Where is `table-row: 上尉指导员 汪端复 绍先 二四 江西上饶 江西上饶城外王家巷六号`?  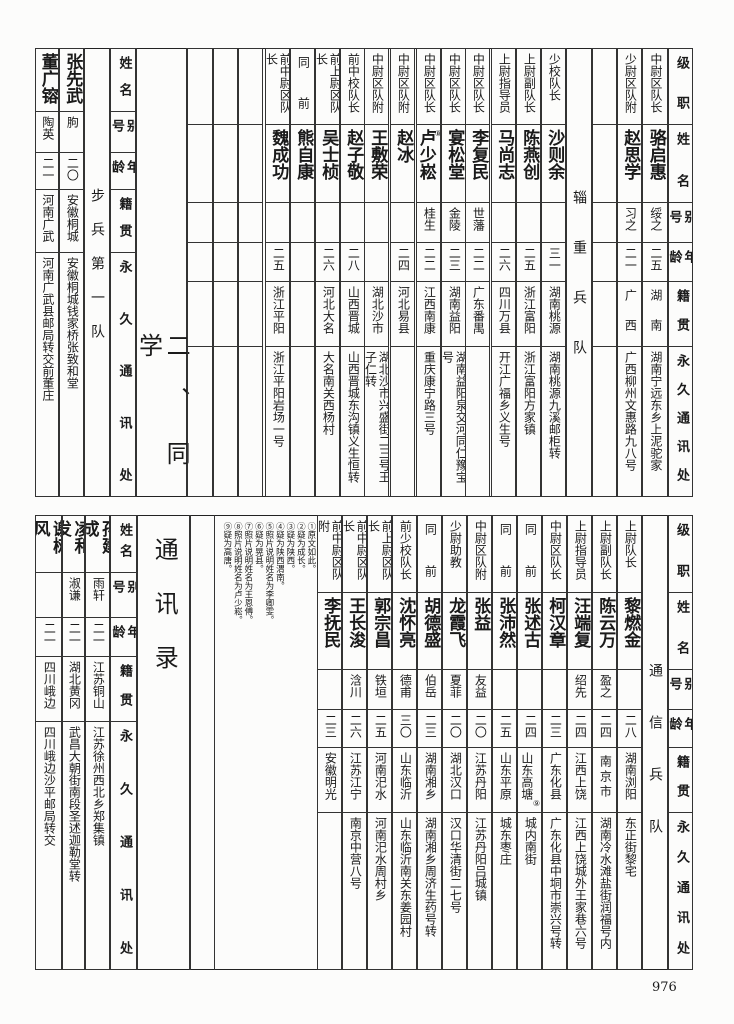
table-row: 上尉指导员 汪端复 绍先 二四 江西上饶 江西上饶城外王家巷六号 is located at coordinates (579, 742).